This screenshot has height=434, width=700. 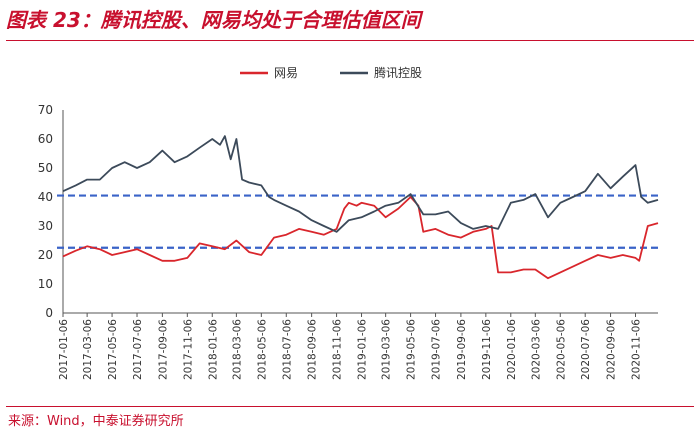 I want to click on x-tick-label: 2017-03-06, so click(x=88, y=349).